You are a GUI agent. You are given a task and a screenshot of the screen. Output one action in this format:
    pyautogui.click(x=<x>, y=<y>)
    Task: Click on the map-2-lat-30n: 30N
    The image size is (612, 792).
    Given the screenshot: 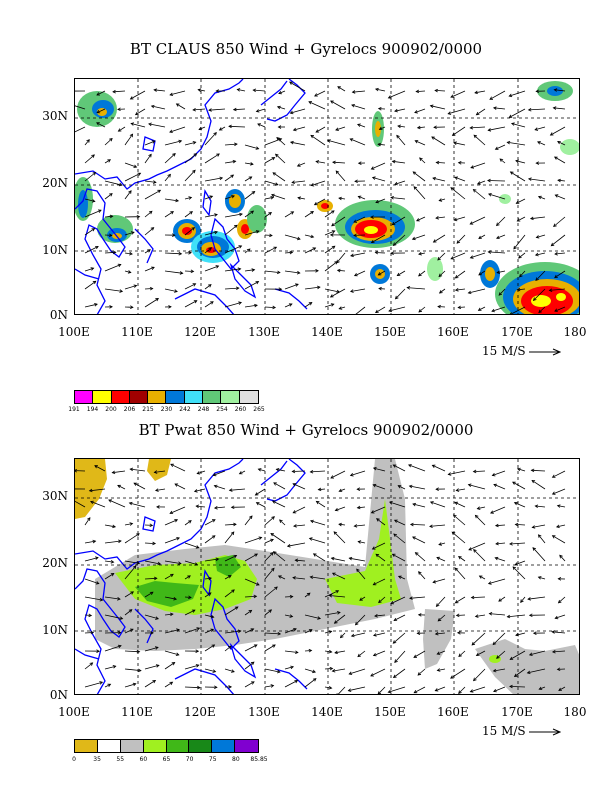 What is the action you would take?
    pyautogui.click(x=55, y=496)
    